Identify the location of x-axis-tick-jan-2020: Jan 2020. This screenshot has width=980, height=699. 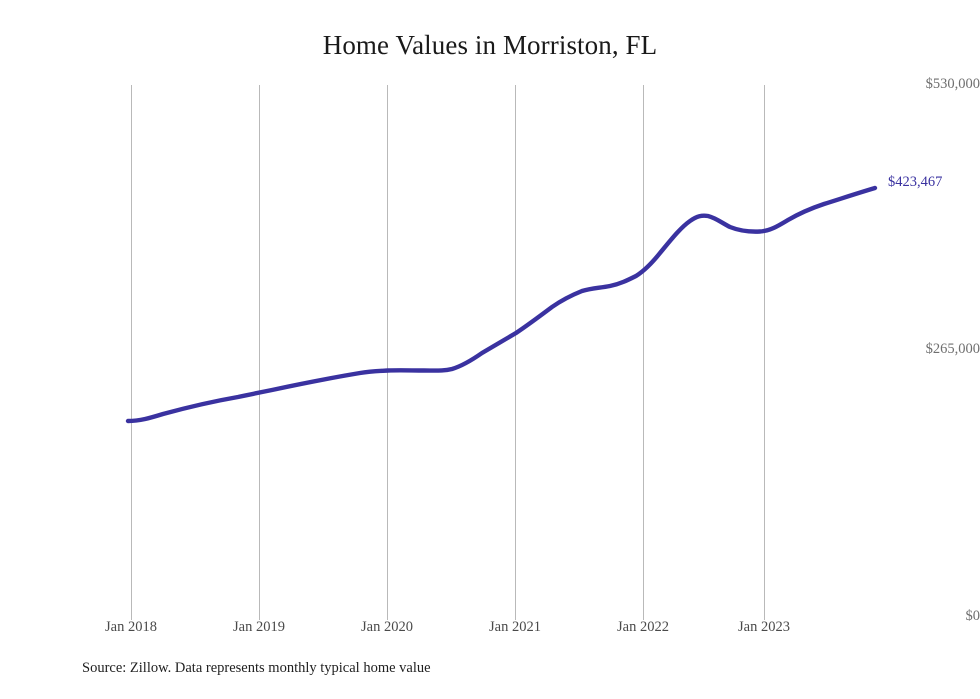
(387, 627).